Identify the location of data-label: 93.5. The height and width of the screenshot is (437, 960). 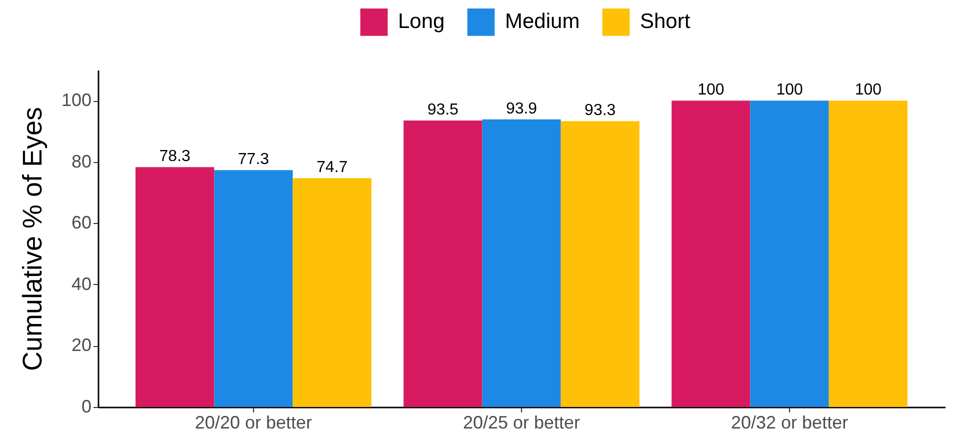
(443, 110).